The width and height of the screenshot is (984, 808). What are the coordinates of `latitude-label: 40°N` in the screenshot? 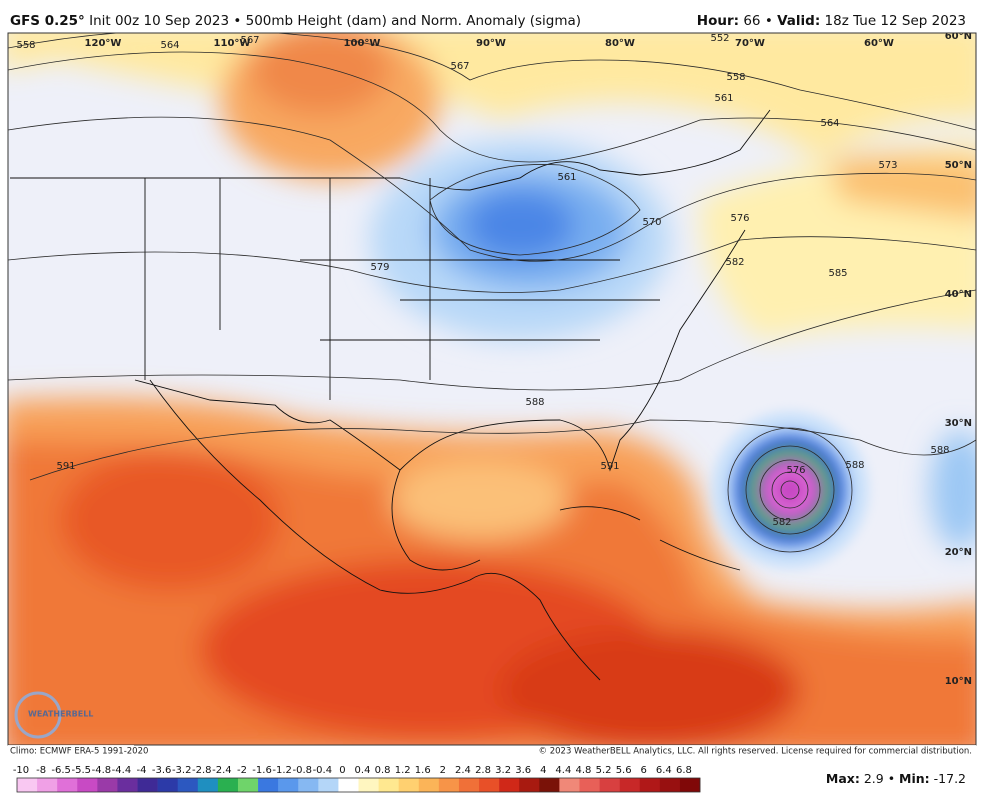 It's located at (958, 294).